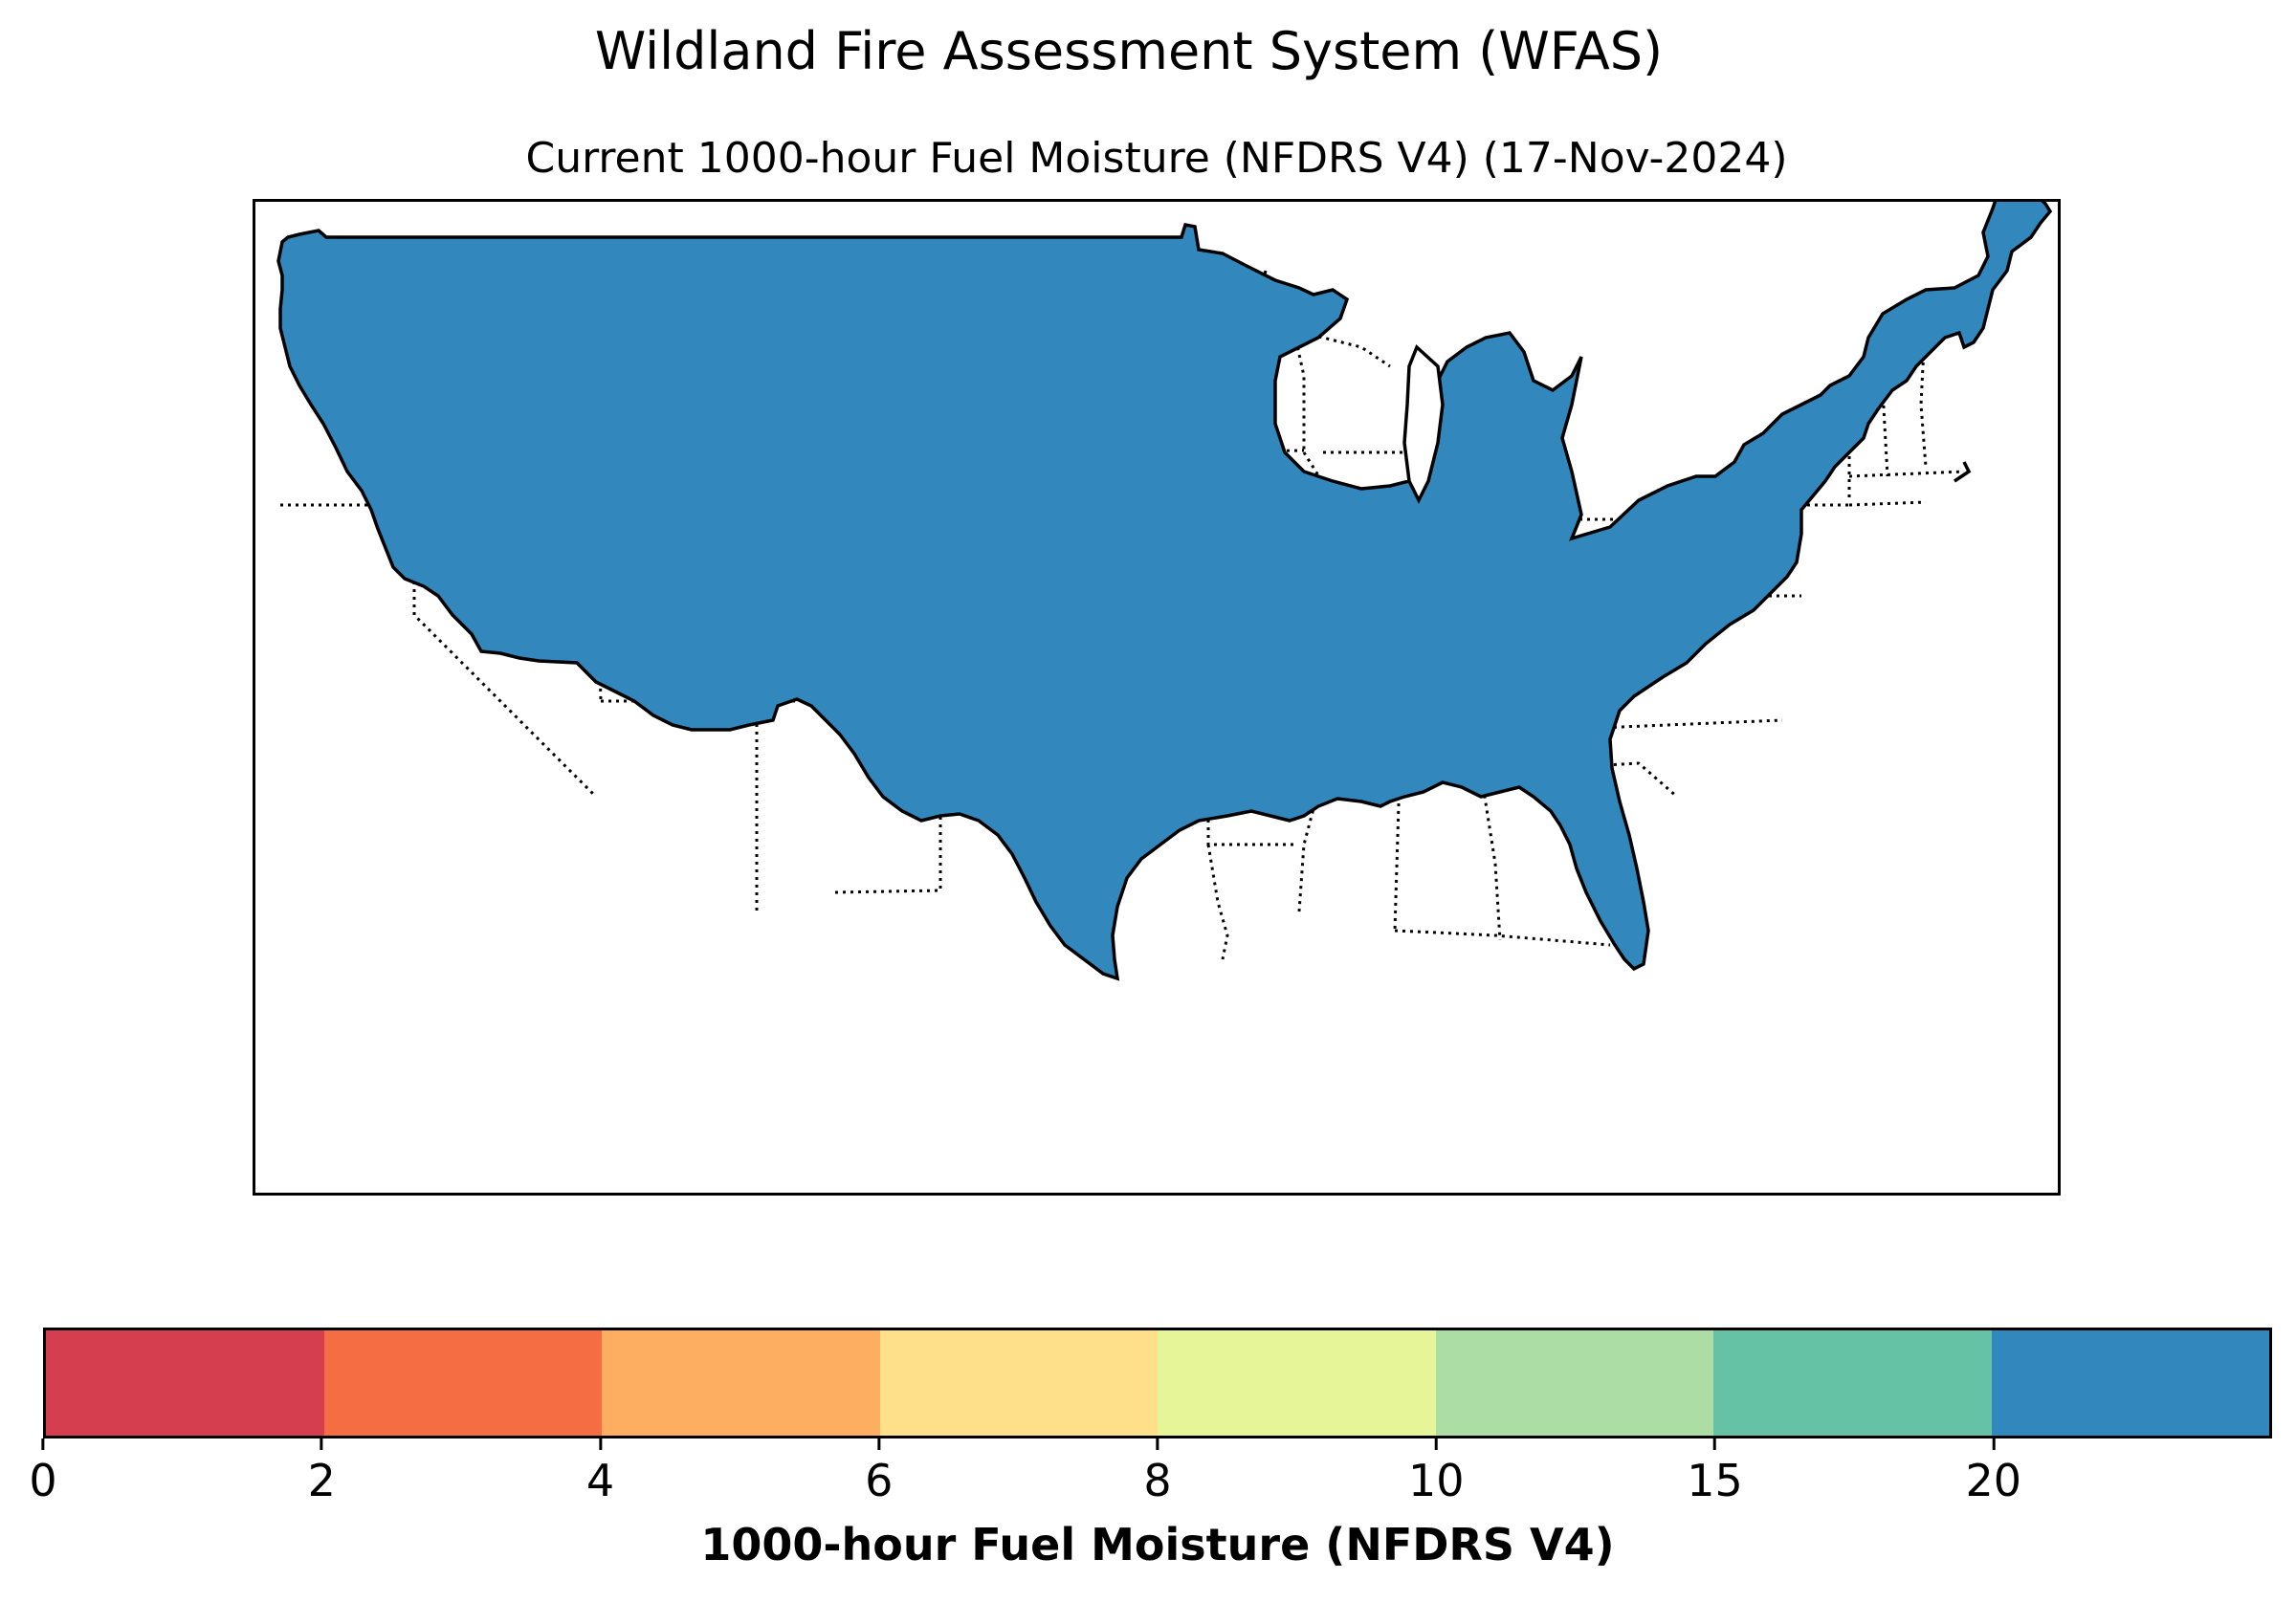  Describe the element at coordinates (1906, 474) in the screenshot. I see `state-line-ma-nh` at that location.